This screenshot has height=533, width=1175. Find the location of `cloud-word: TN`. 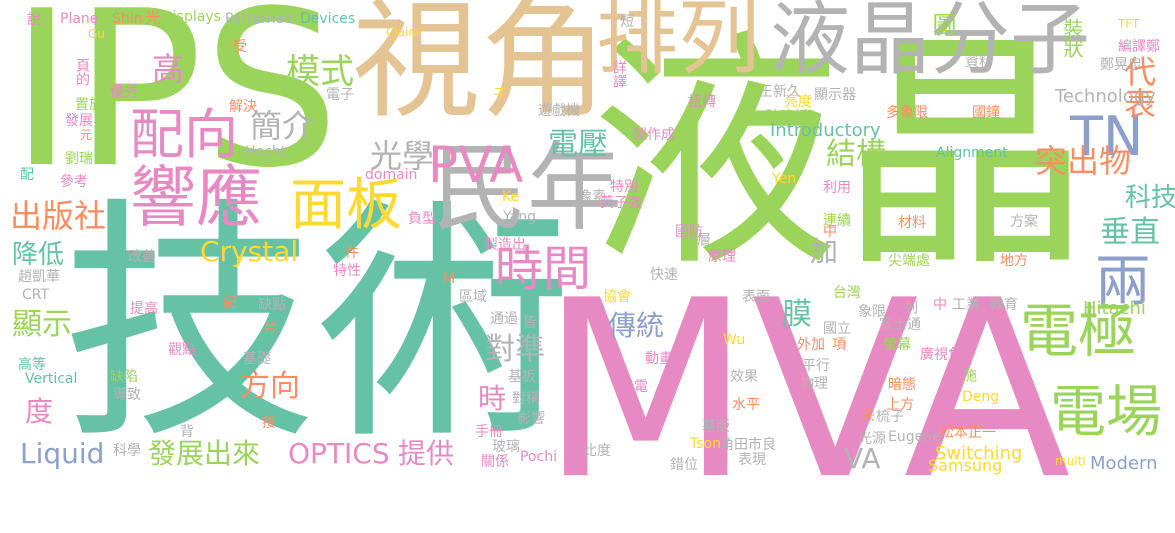

cloud-word: TN is located at coordinates (1107, 136).